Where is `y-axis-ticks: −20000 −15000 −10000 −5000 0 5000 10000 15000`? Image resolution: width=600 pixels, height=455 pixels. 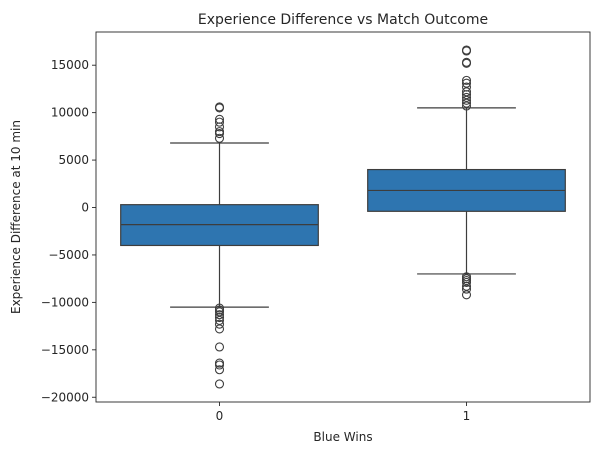
y-axis-ticks: −20000 −15000 −10000 −5000 0 5000 10000 15000 is located at coordinates (68, 231).